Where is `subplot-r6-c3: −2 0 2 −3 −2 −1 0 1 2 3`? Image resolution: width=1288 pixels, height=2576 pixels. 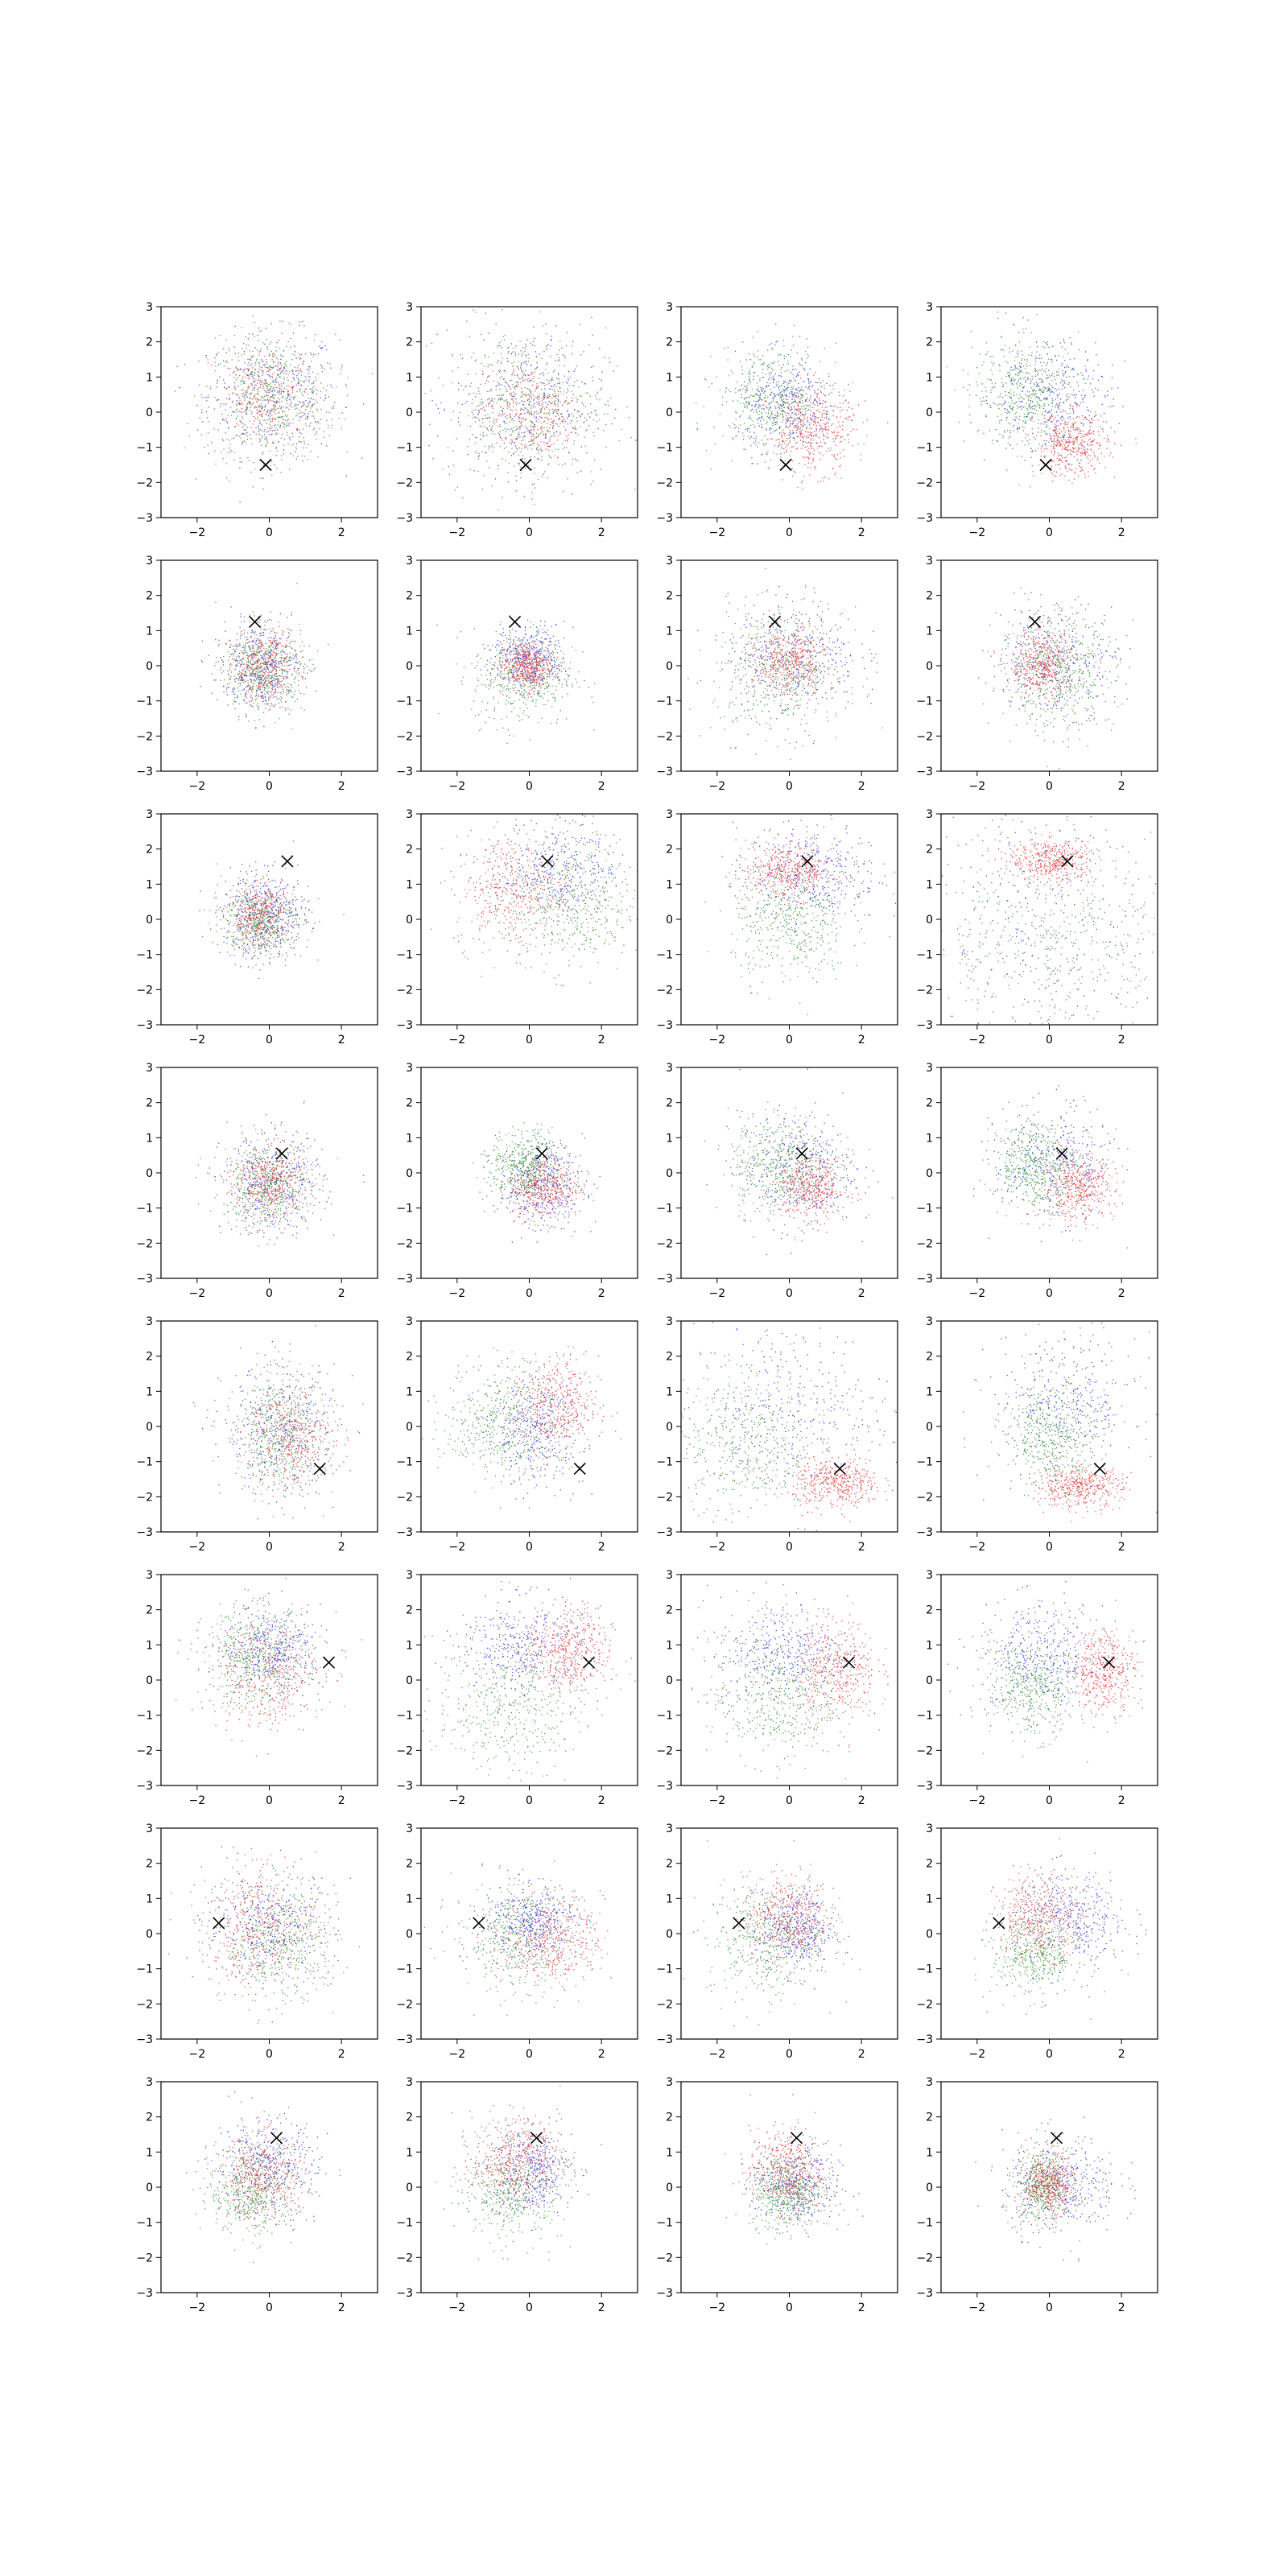 subplot-r6-c3: −2 0 2 −3 −2 −1 0 1 2 3 is located at coordinates (777, 1688).